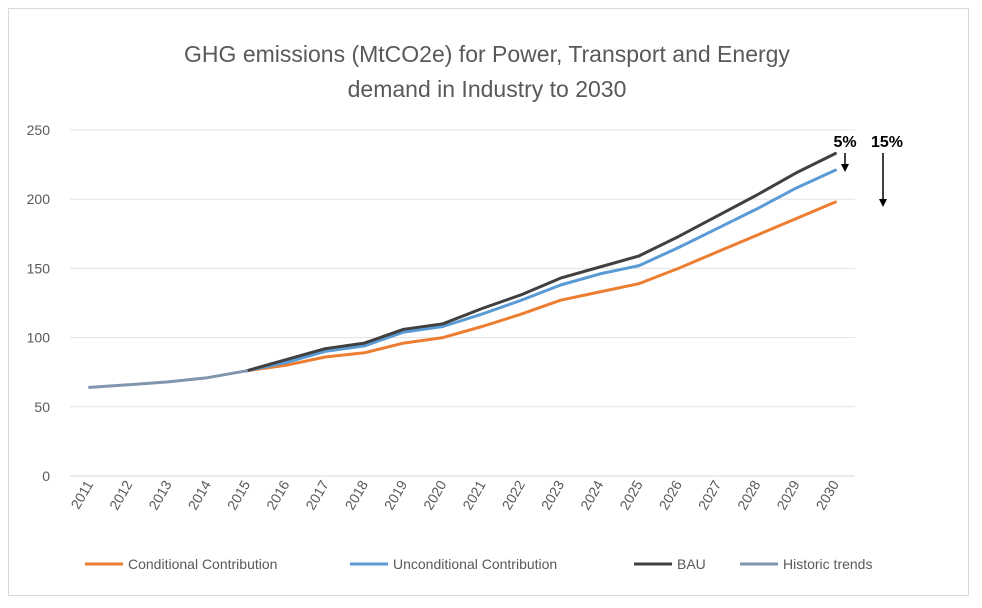 This screenshot has height=608, width=982. Describe the element at coordinates (39, 130) in the screenshot. I see `y-tick-label: 250` at that location.